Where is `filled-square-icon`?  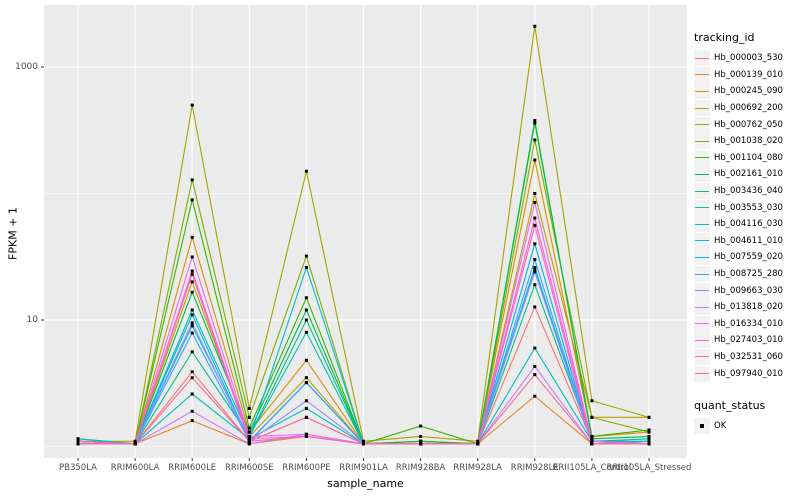
filled-square-icon is located at coordinates (702, 426).